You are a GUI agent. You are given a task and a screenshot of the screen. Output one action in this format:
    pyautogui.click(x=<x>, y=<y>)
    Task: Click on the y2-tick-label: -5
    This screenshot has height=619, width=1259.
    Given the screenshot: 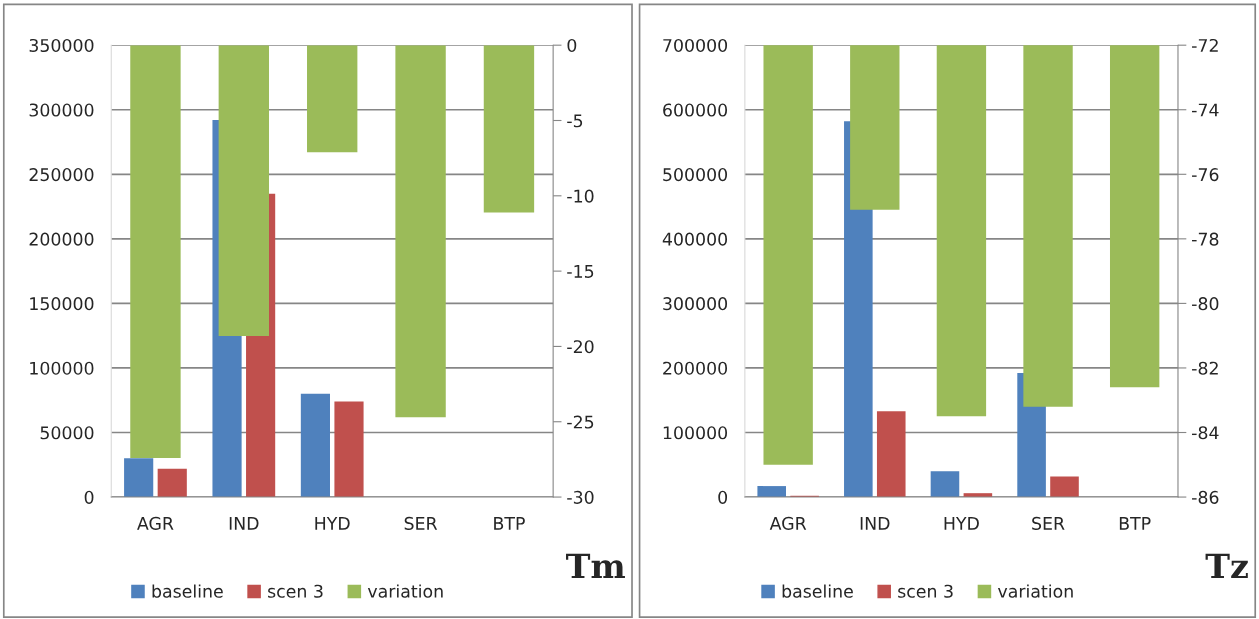 What is the action you would take?
    pyautogui.click(x=575, y=121)
    